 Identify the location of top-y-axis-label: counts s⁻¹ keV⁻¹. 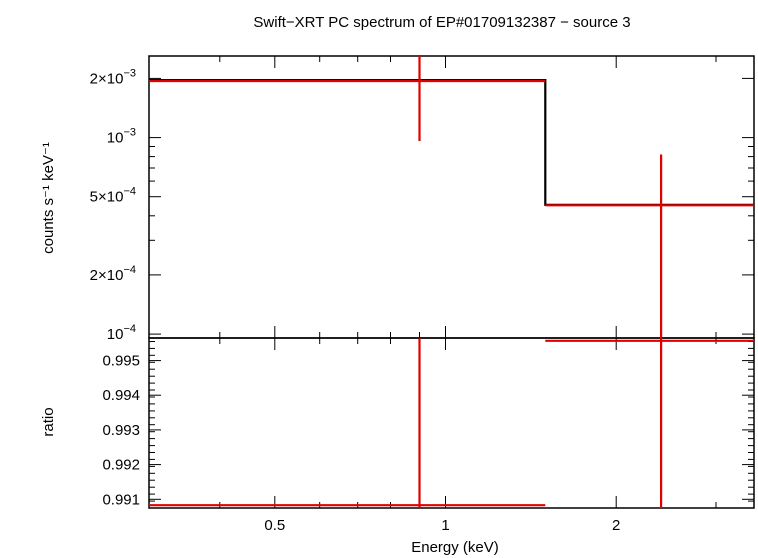
(48, 198).